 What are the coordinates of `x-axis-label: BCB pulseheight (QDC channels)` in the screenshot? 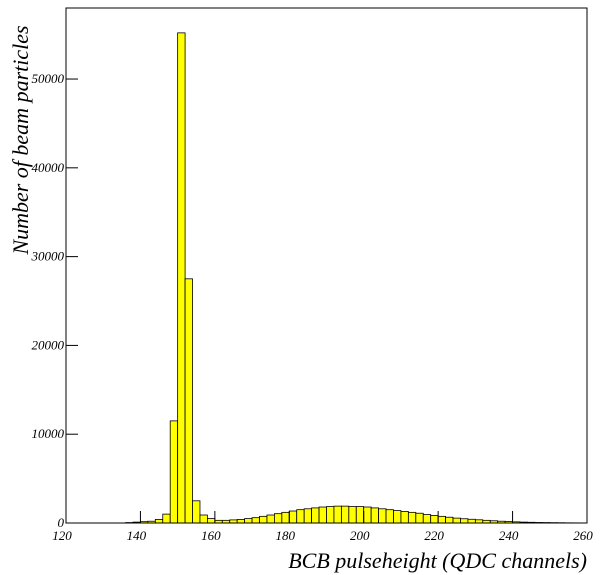 It's located at (437, 560).